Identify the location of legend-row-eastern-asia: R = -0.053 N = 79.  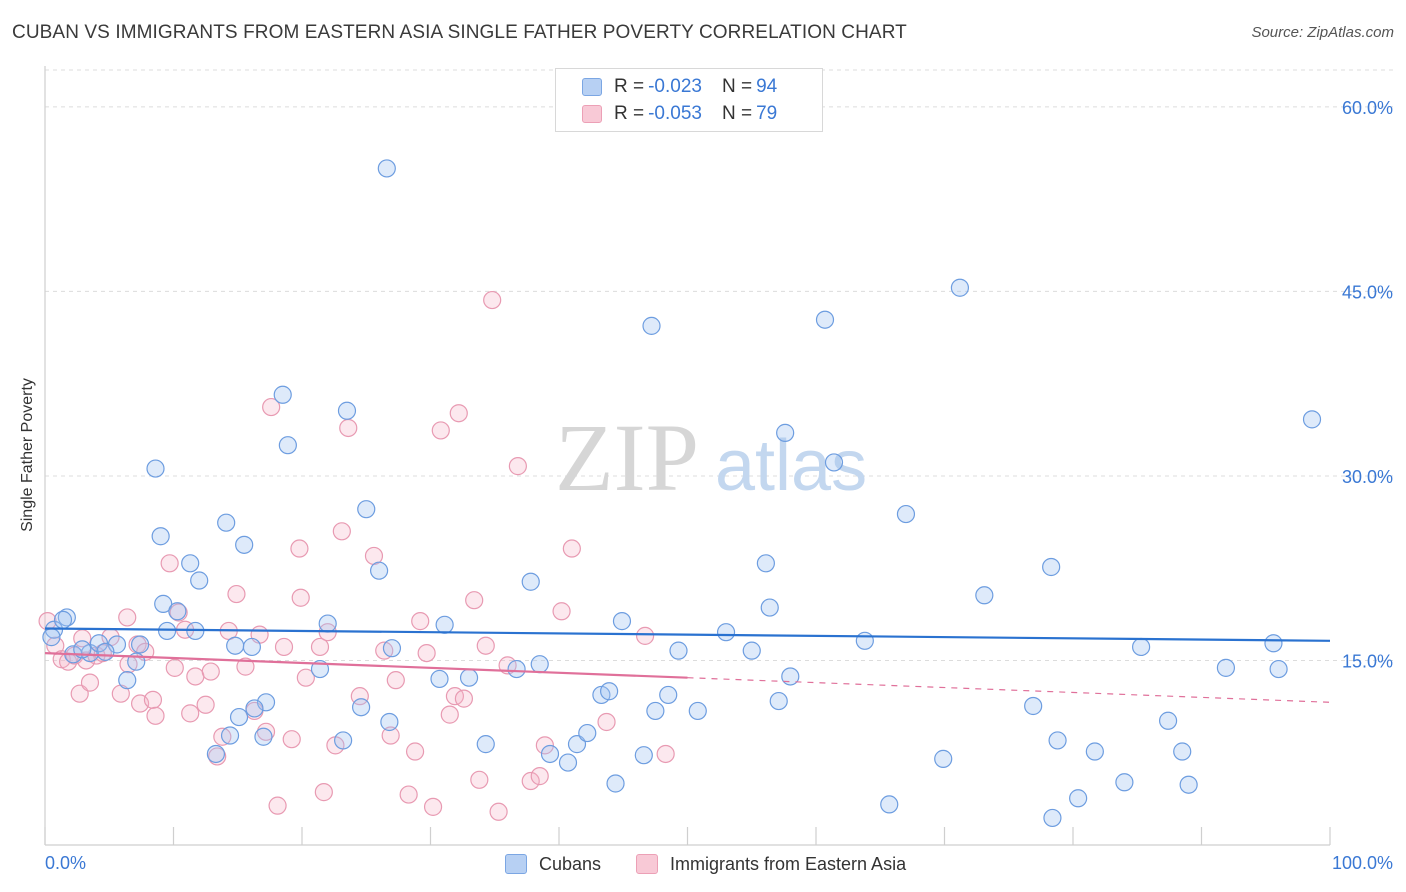
(681, 114).